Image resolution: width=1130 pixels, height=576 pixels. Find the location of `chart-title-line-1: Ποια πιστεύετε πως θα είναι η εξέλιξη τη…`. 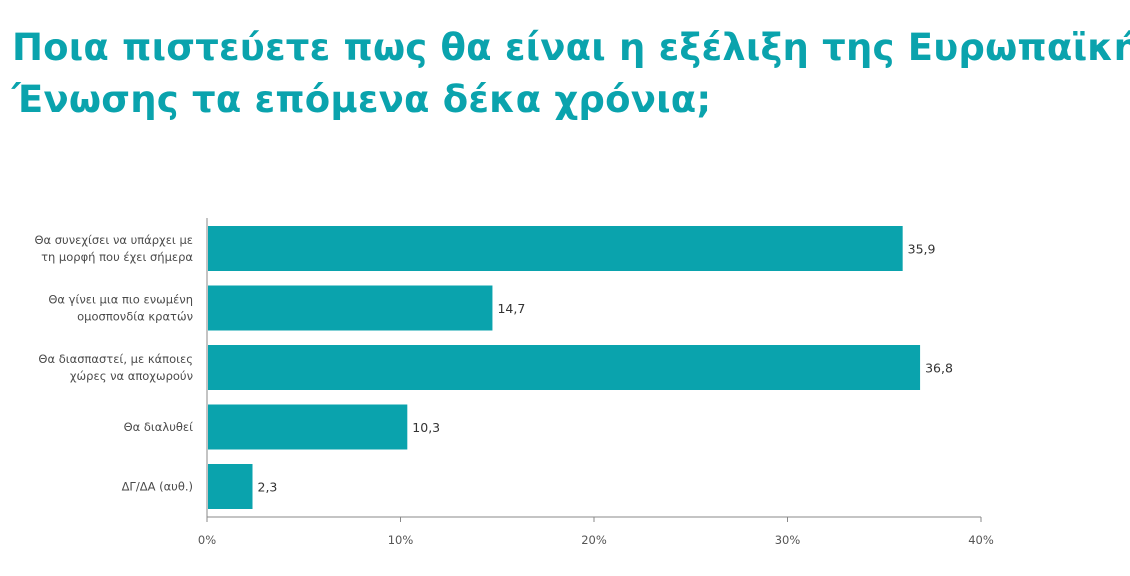

chart-title-line-1: Ποια πιστεύετε πως θα είναι η εξέλιξη τη… is located at coordinates (571, 47).